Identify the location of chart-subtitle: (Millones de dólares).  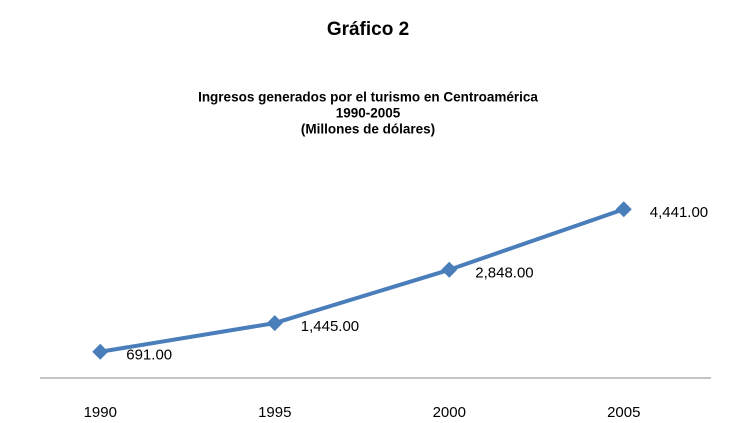
(368, 129).